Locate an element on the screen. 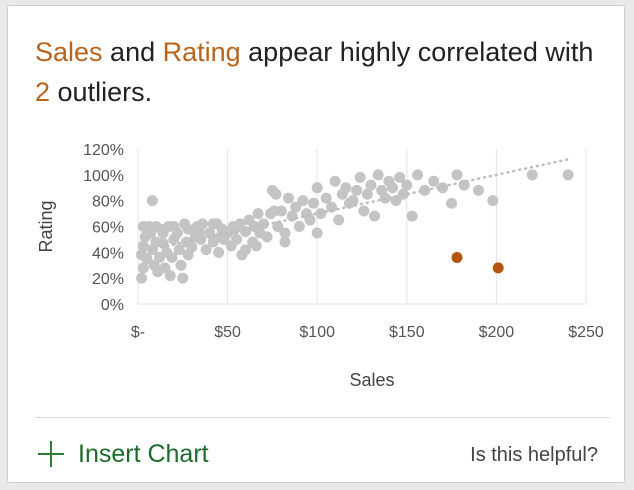 The image size is (634, 490). x-tick-label: $200 is located at coordinates (497, 332).